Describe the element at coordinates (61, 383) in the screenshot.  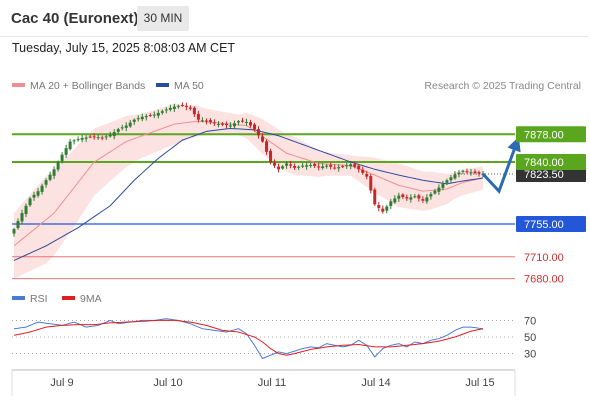
I see `x-tick-label: Jul 9` at that location.